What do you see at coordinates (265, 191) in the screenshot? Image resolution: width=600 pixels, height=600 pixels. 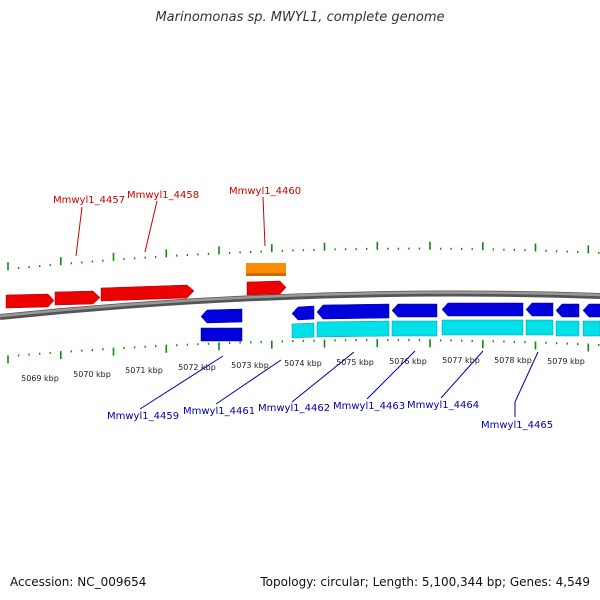 I see `gene-label-4460: Mmwyl1_4460` at bounding box center [265, 191].